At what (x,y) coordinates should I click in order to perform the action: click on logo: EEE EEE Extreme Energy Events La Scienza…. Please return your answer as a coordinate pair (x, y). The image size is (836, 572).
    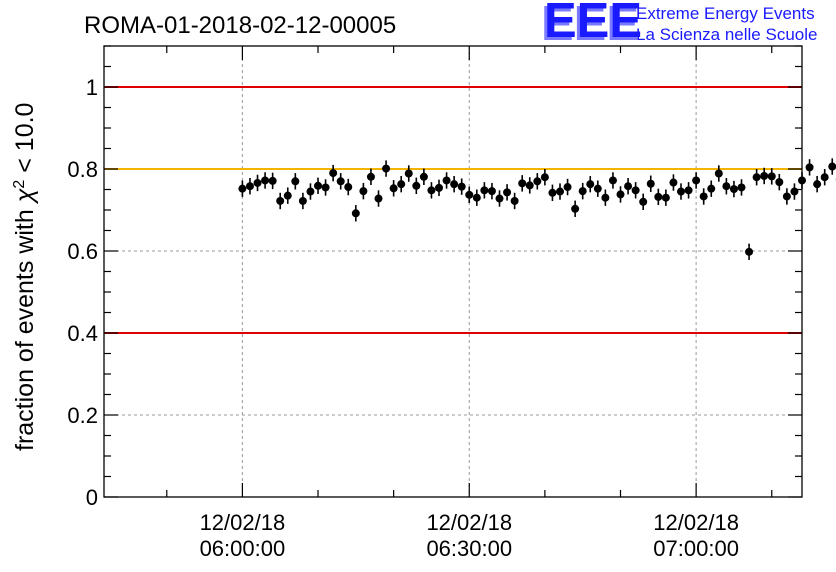
    Looking at the image, I should click on (679, 25).